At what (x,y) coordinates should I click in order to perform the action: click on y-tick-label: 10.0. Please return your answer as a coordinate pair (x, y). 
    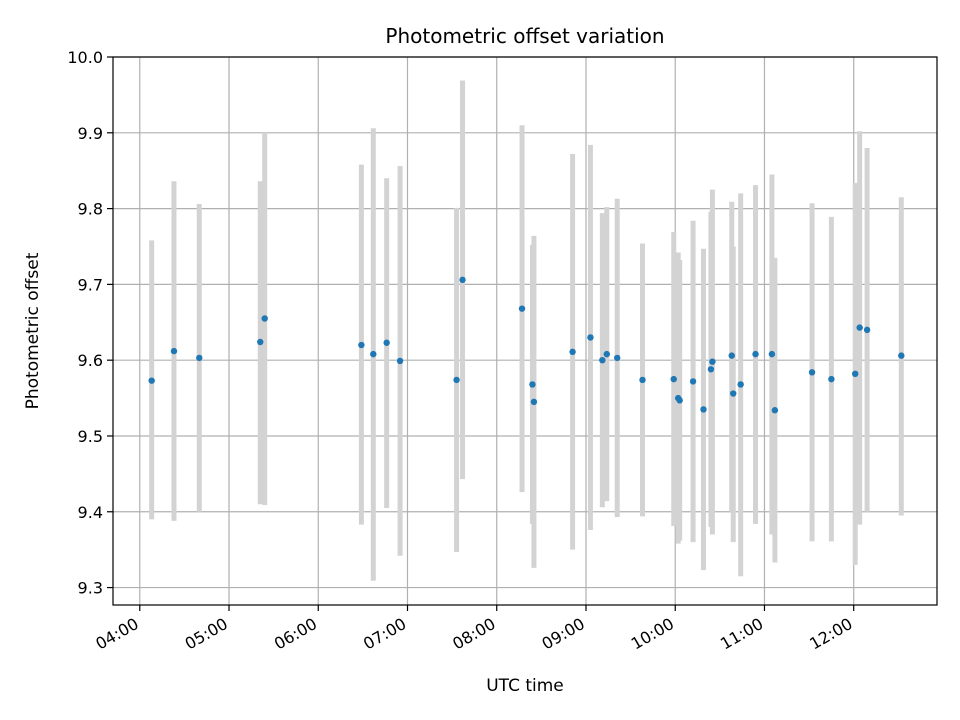
    Looking at the image, I should click on (85, 57).